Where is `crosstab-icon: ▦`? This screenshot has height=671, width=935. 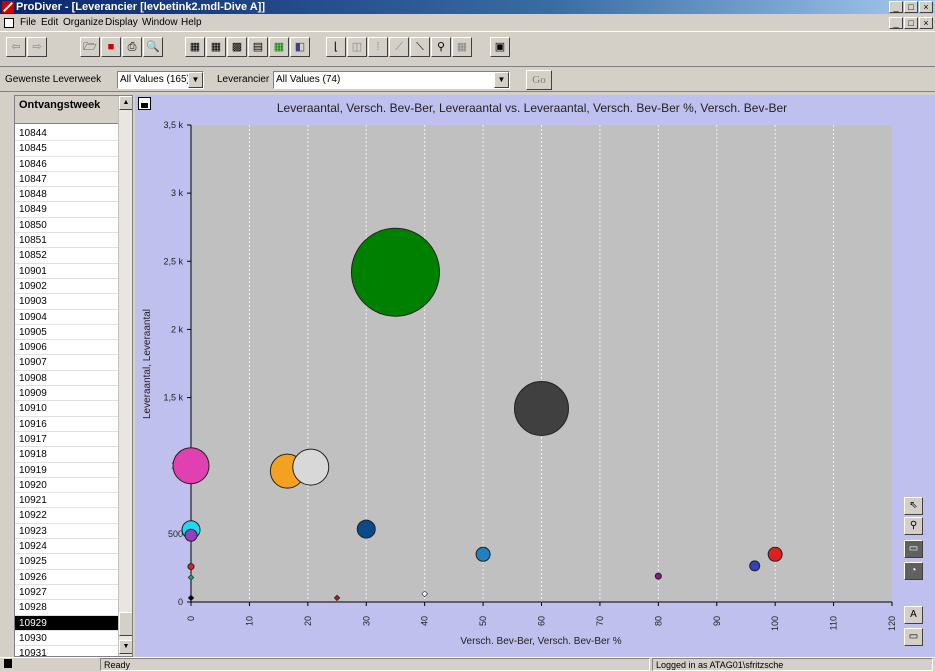 crosstab-icon: ▦ is located at coordinates (216, 47).